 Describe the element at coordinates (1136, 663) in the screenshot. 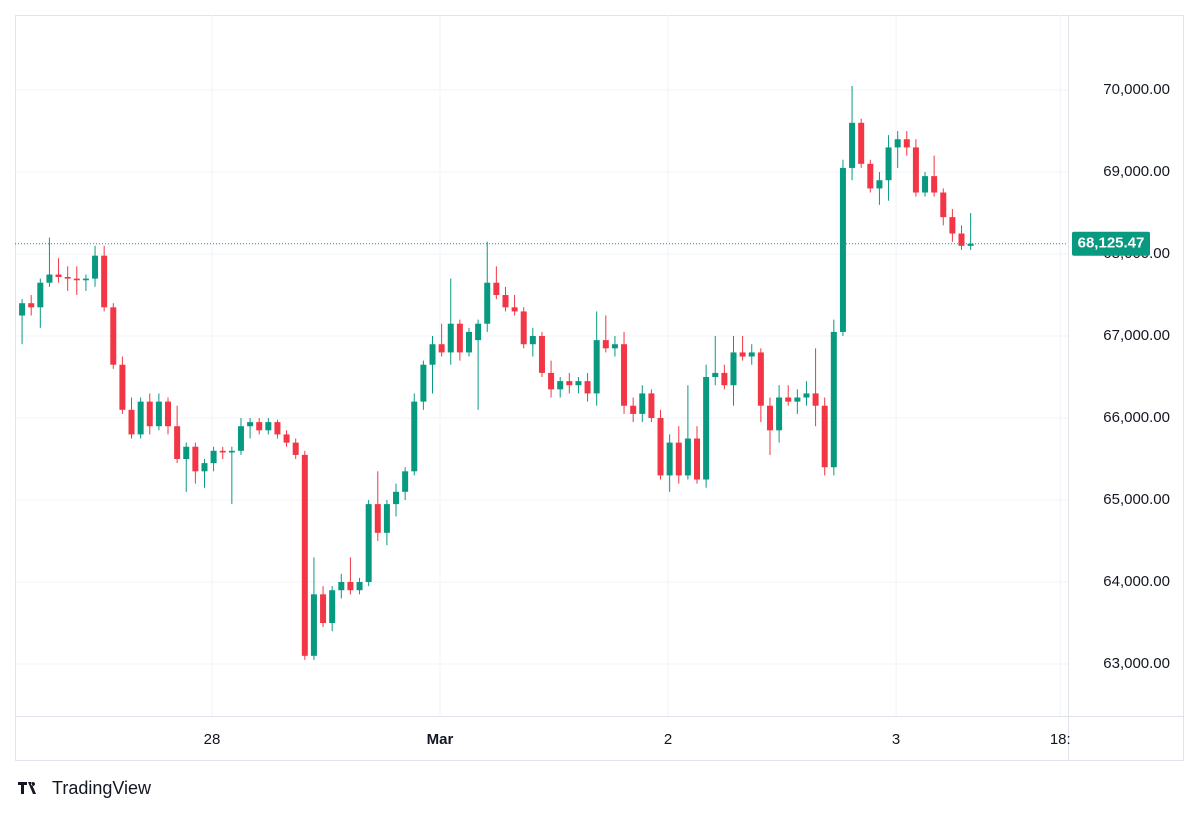

I see `y-tick-label: 63,000.00` at that location.